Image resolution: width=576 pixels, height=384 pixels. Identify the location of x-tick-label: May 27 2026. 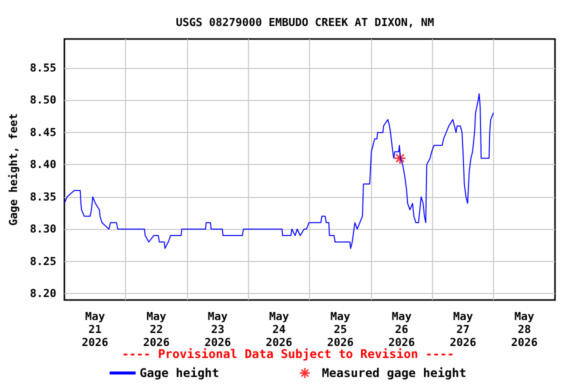
(463, 329).